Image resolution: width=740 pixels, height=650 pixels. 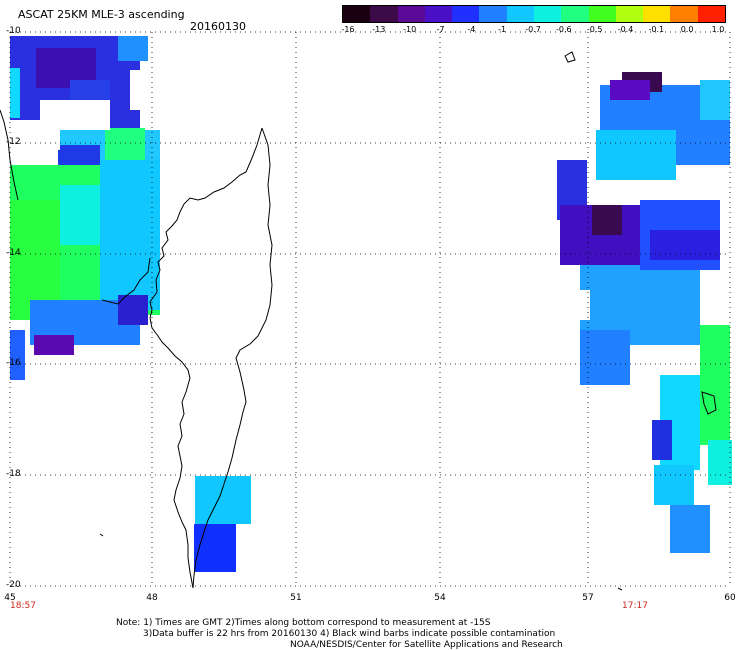 What do you see at coordinates (13, 253) in the screenshot?
I see `lat-label-14: -14` at bounding box center [13, 253].